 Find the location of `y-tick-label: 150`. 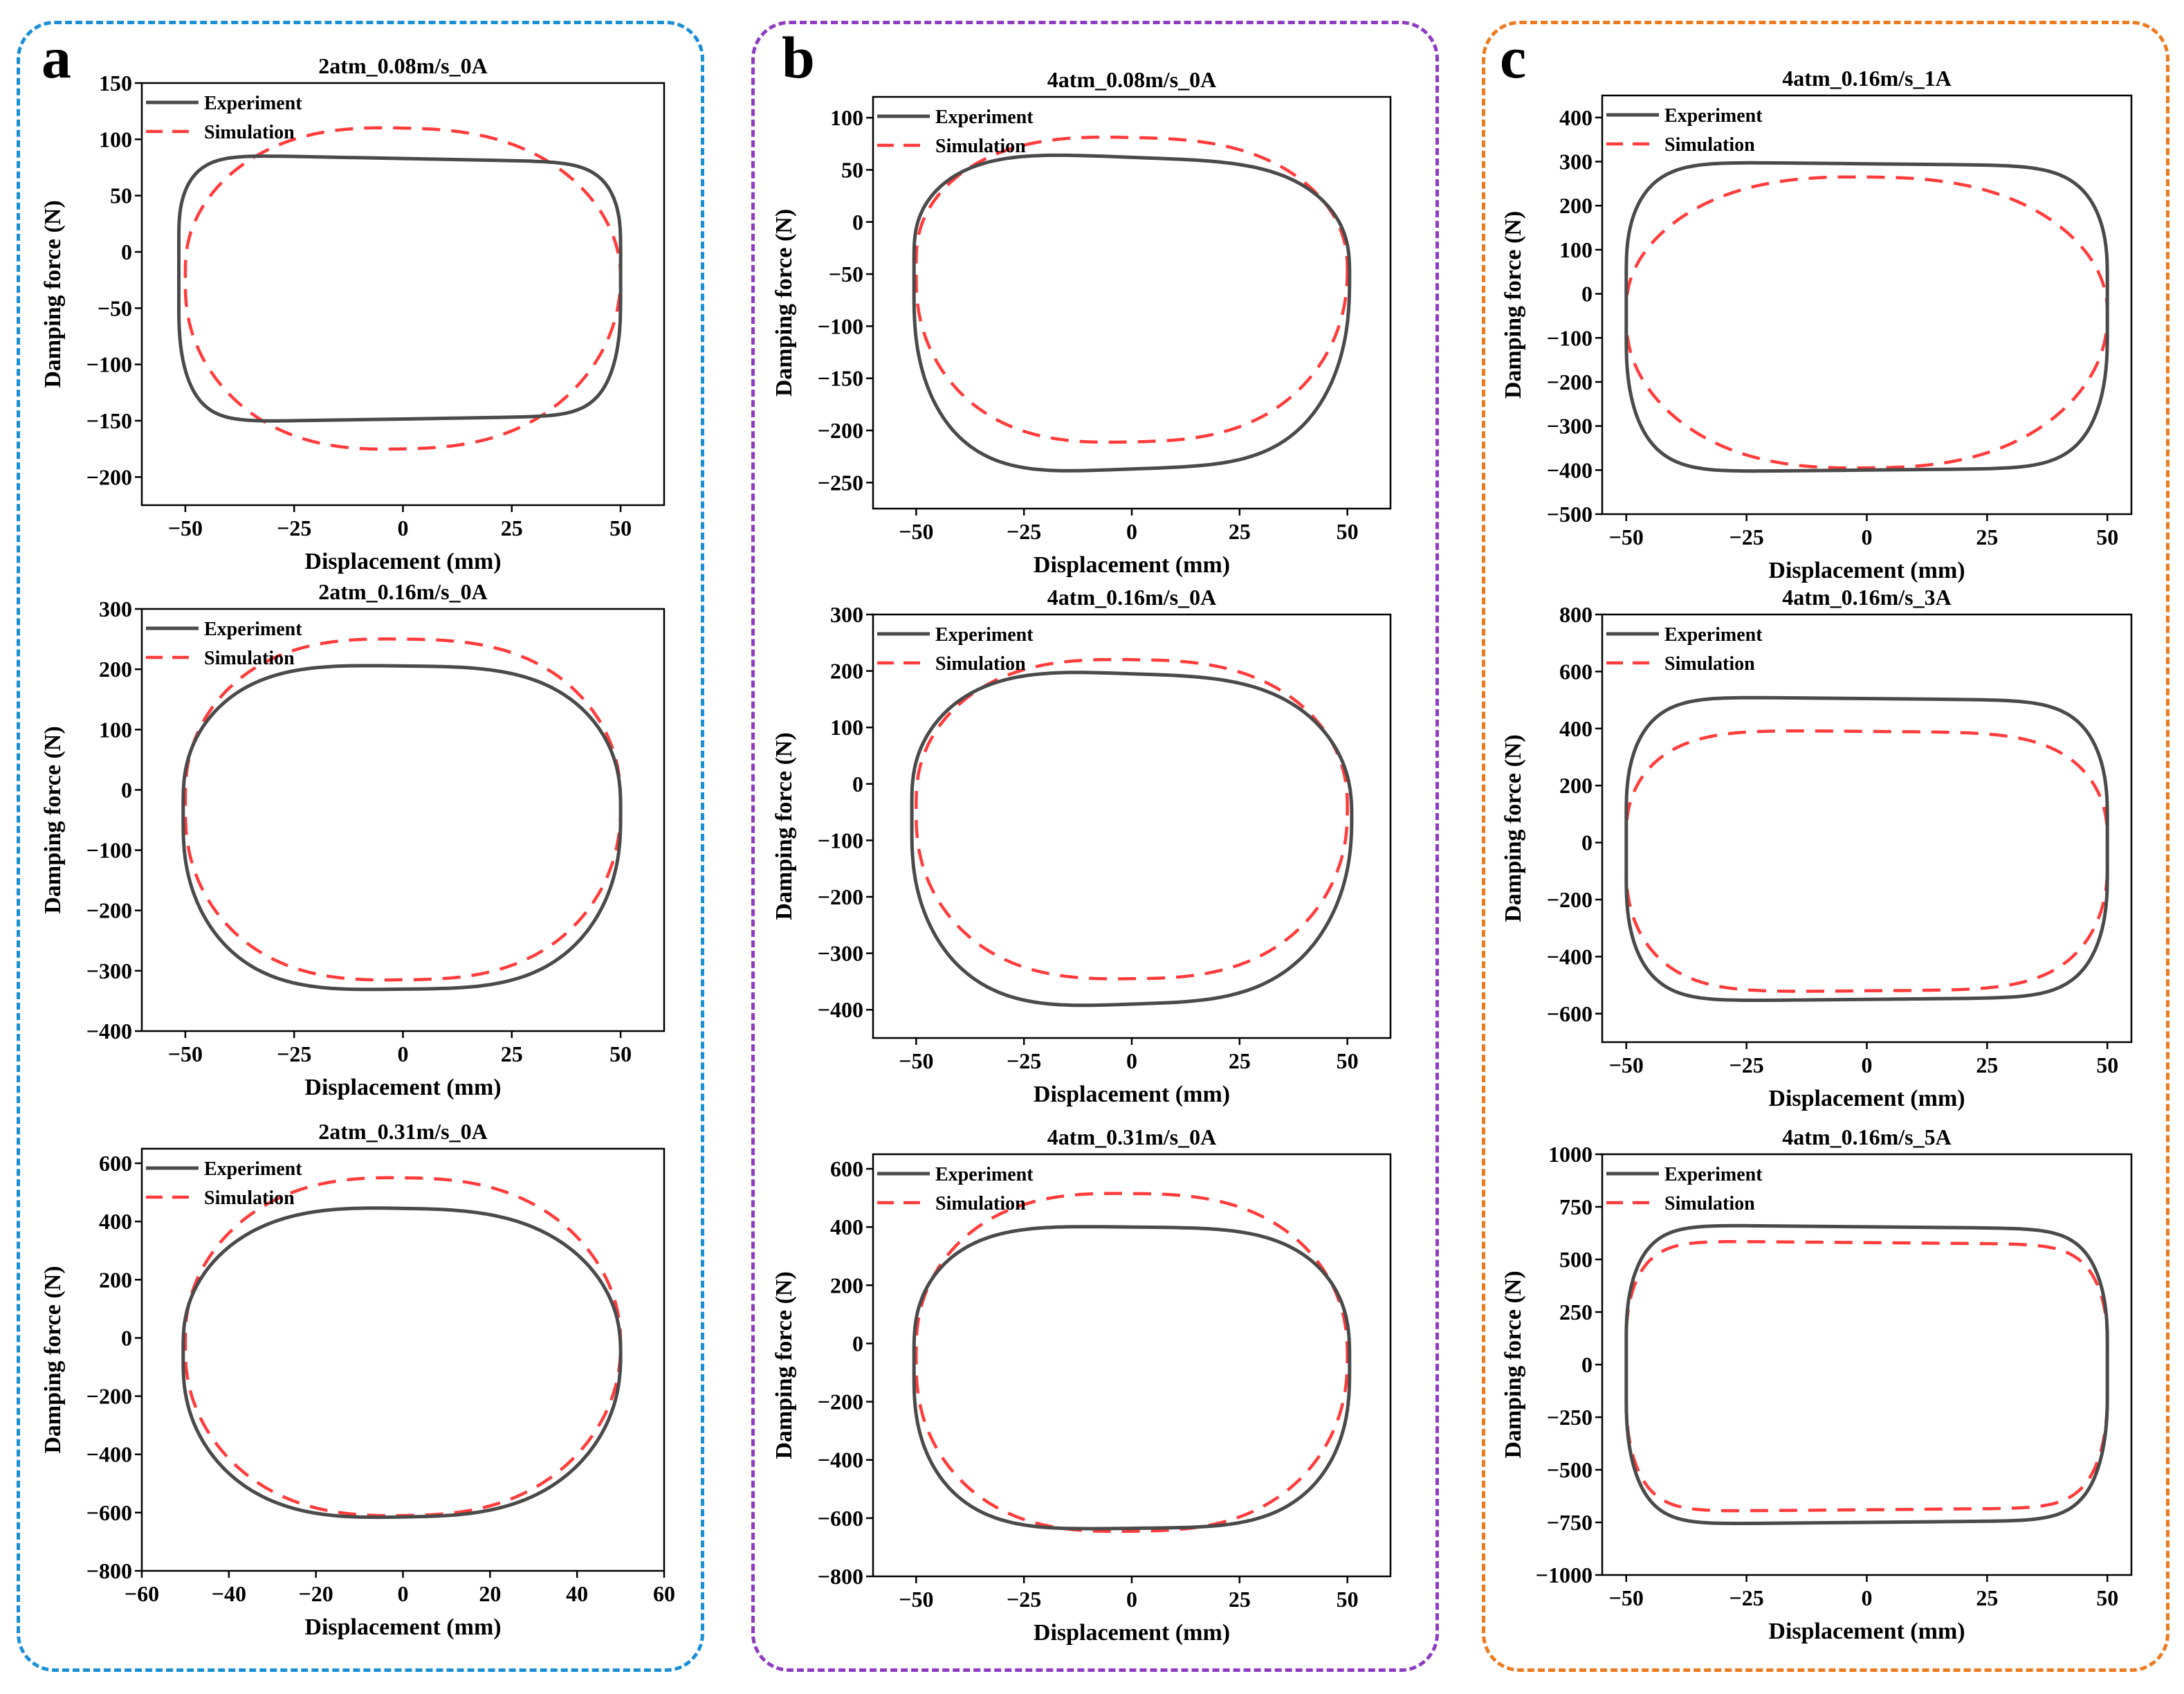

y-tick-label: 150 is located at coordinates (115, 83).